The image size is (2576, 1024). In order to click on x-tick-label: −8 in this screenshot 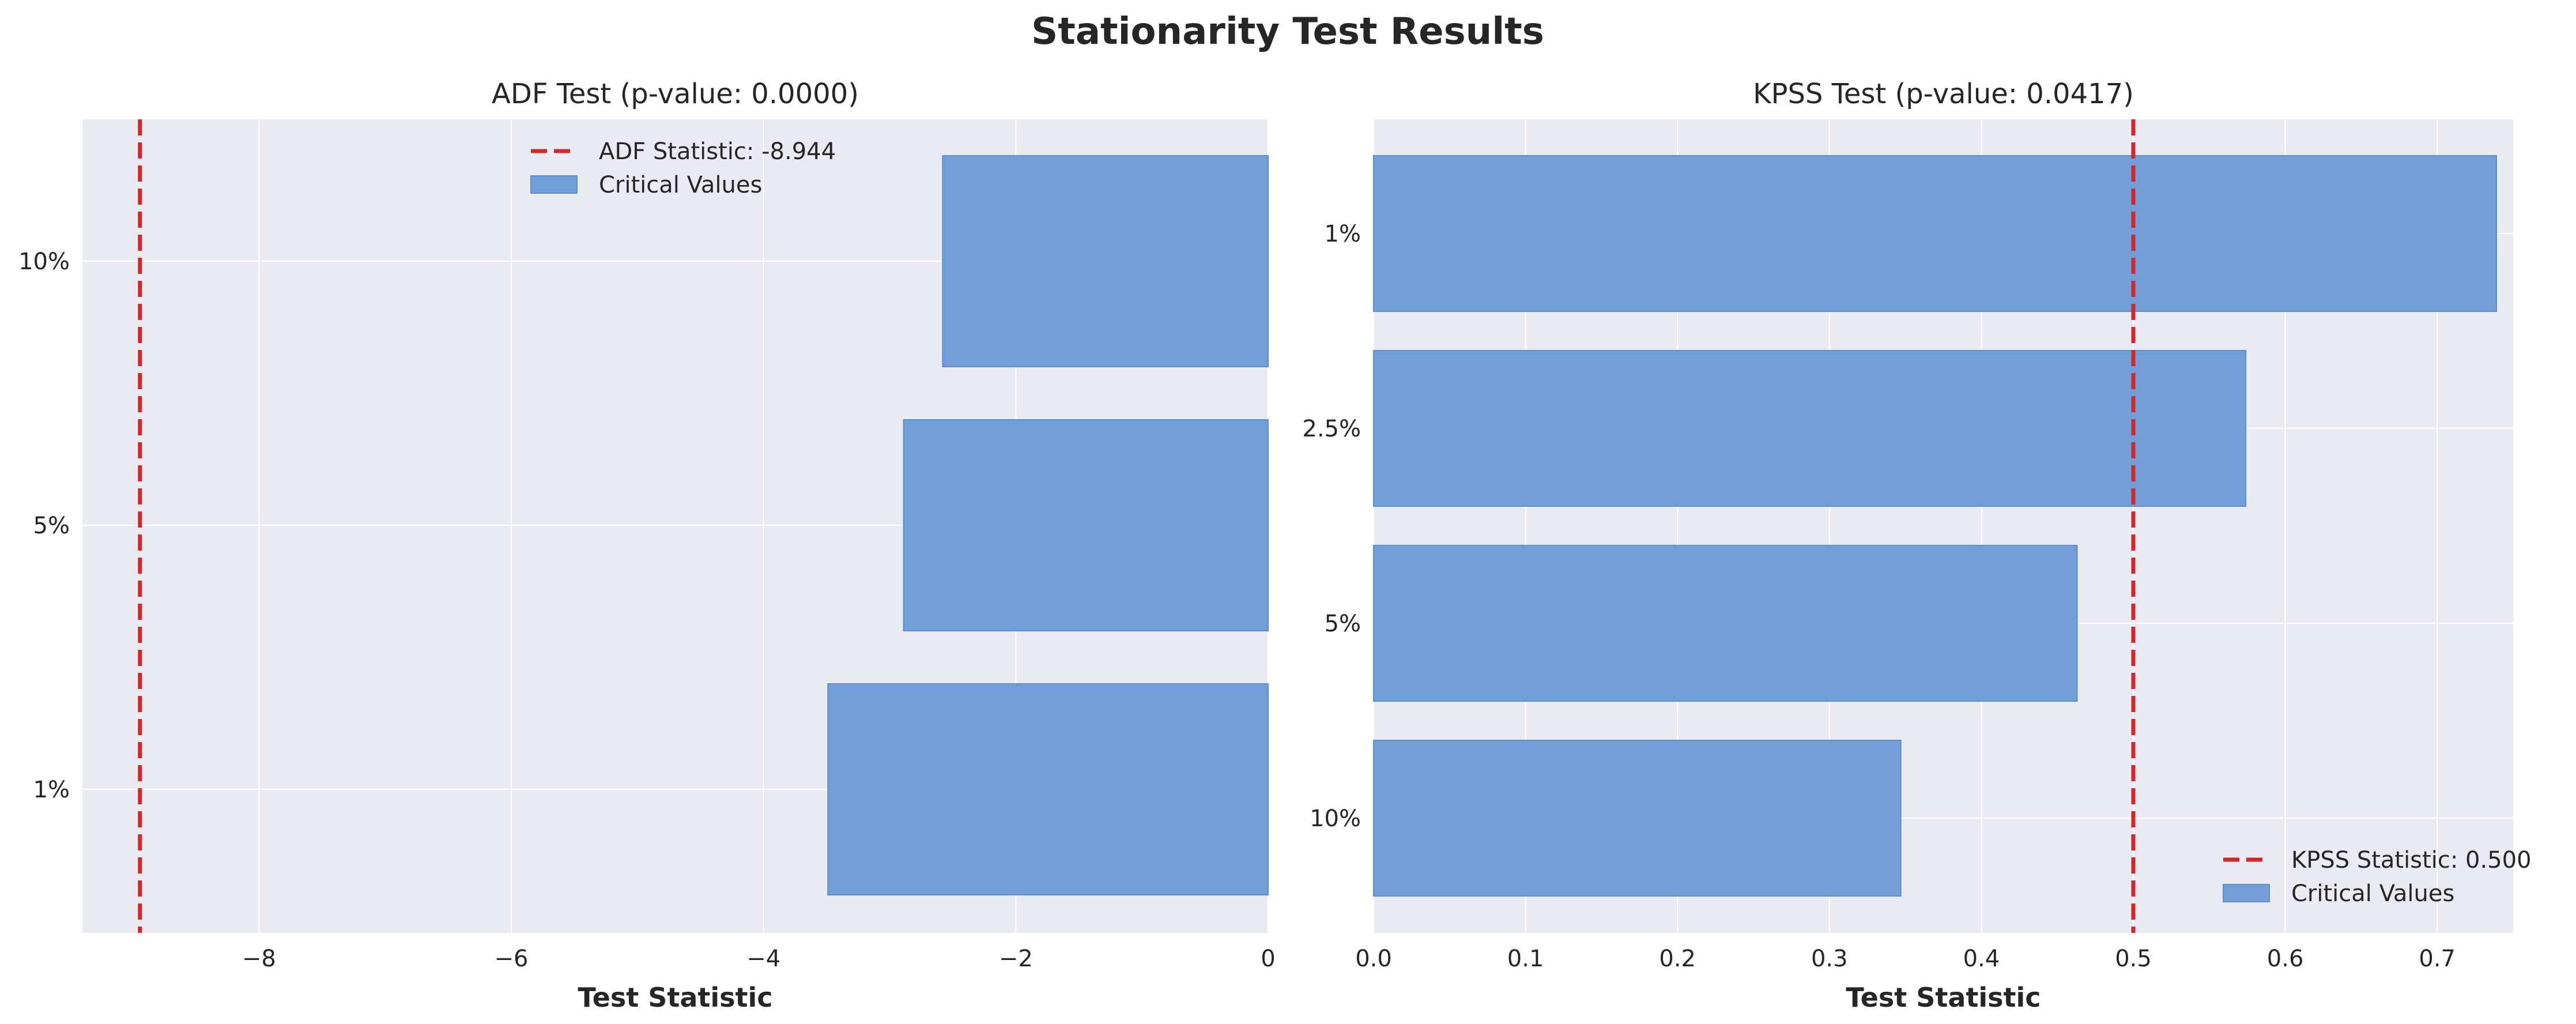, I will do `click(259, 959)`.